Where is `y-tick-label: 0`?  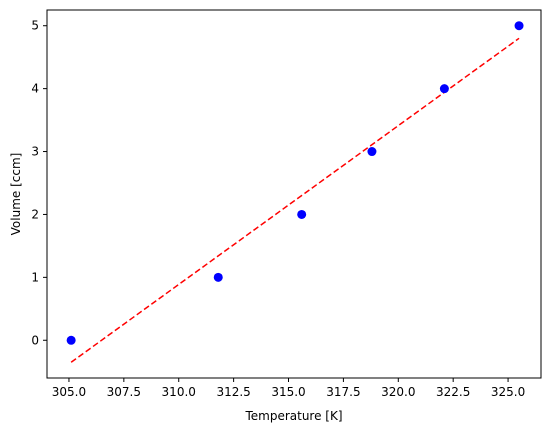 y-tick-label: 0 is located at coordinates (35, 340).